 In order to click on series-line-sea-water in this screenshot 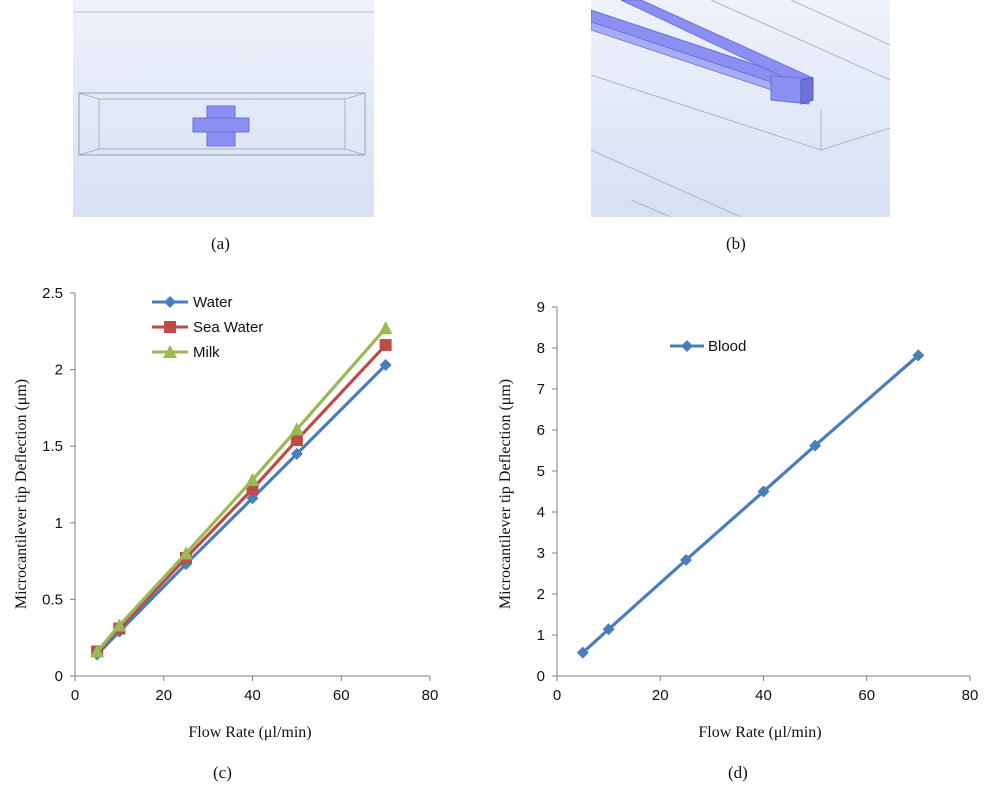, I will do `click(241, 498)`.